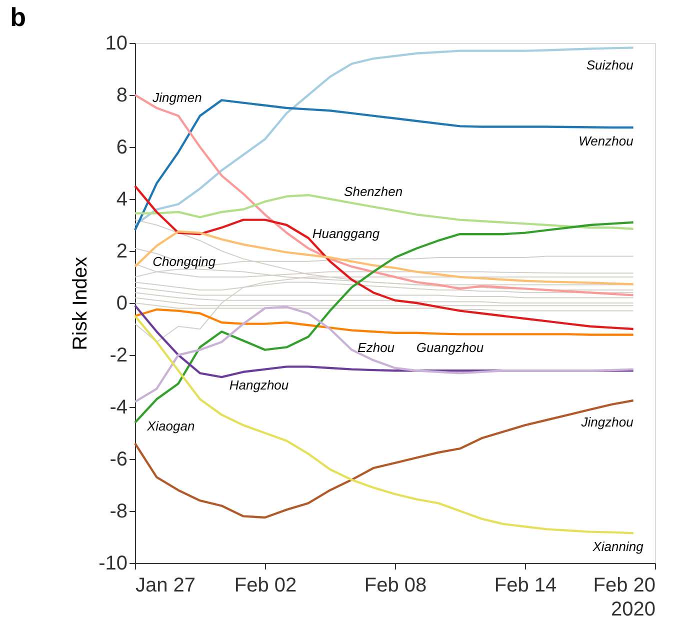  Describe the element at coordinates (119, 459) in the screenshot. I see `y-tick-label: -6` at that location.